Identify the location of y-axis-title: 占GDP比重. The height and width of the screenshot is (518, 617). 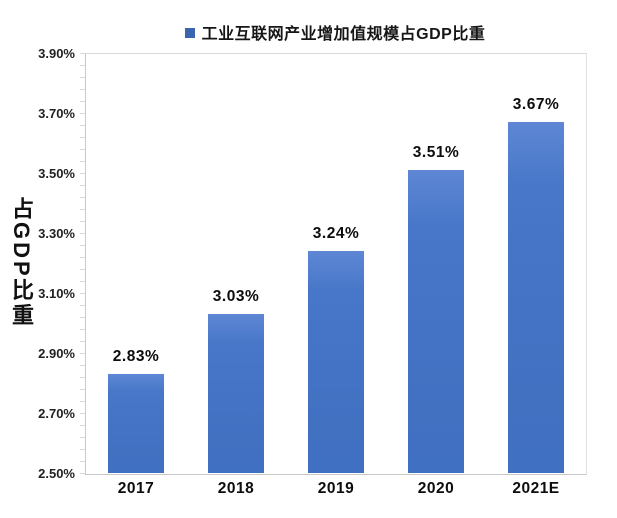
(21, 263).